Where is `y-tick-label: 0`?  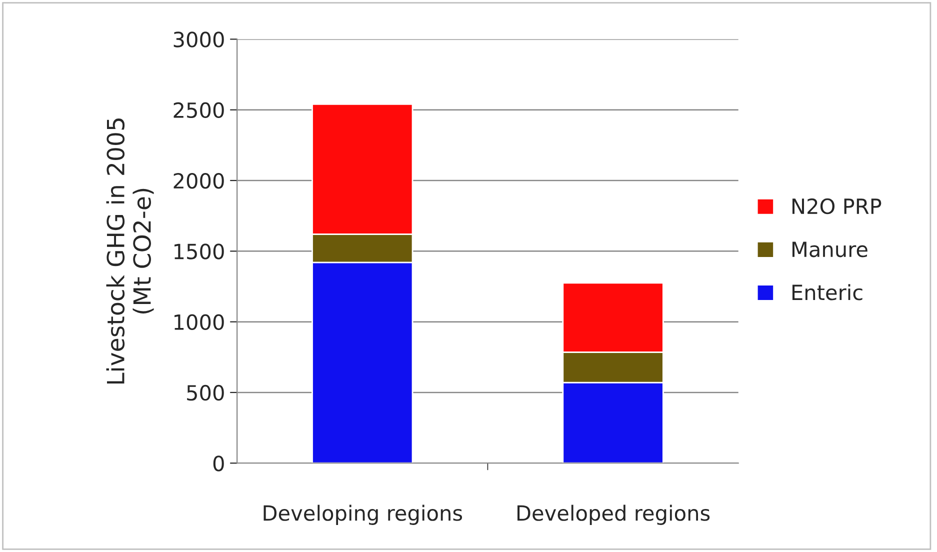 y-tick-label: 0 is located at coordinates (218, 464).